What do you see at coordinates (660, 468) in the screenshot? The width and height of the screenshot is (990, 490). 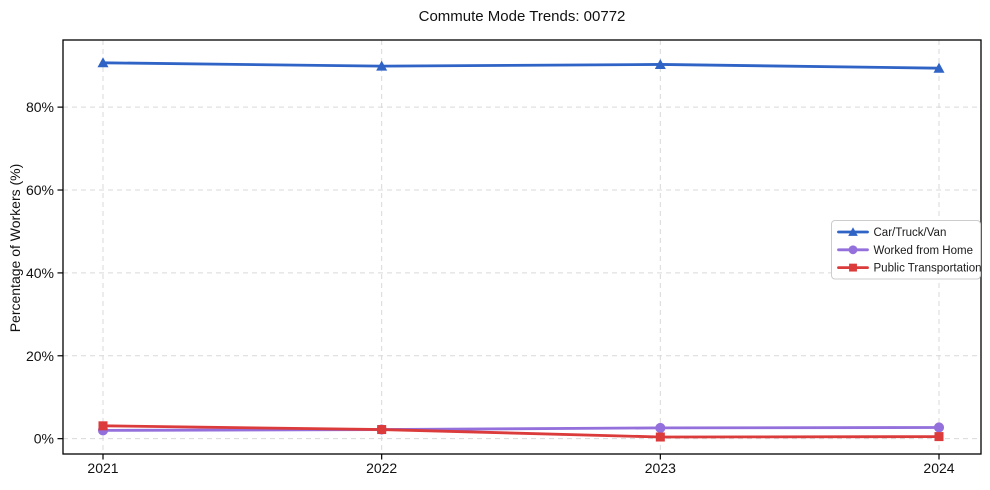 I see `x-tick-label: 2023` at bounding box center [660, 468].